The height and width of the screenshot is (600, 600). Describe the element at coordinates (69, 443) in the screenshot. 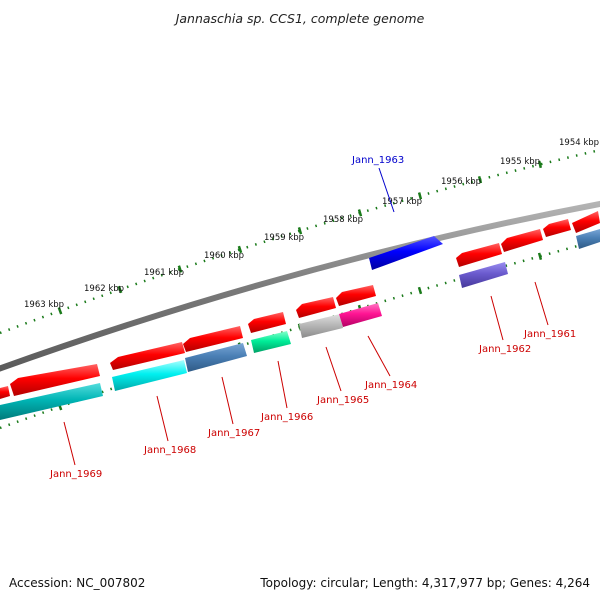

I see `leader-line-jann-1969` at that location.